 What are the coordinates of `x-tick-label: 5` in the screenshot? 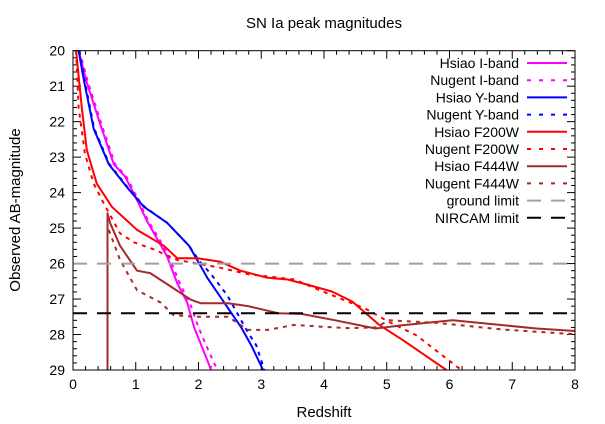 It's located at (387, 384).